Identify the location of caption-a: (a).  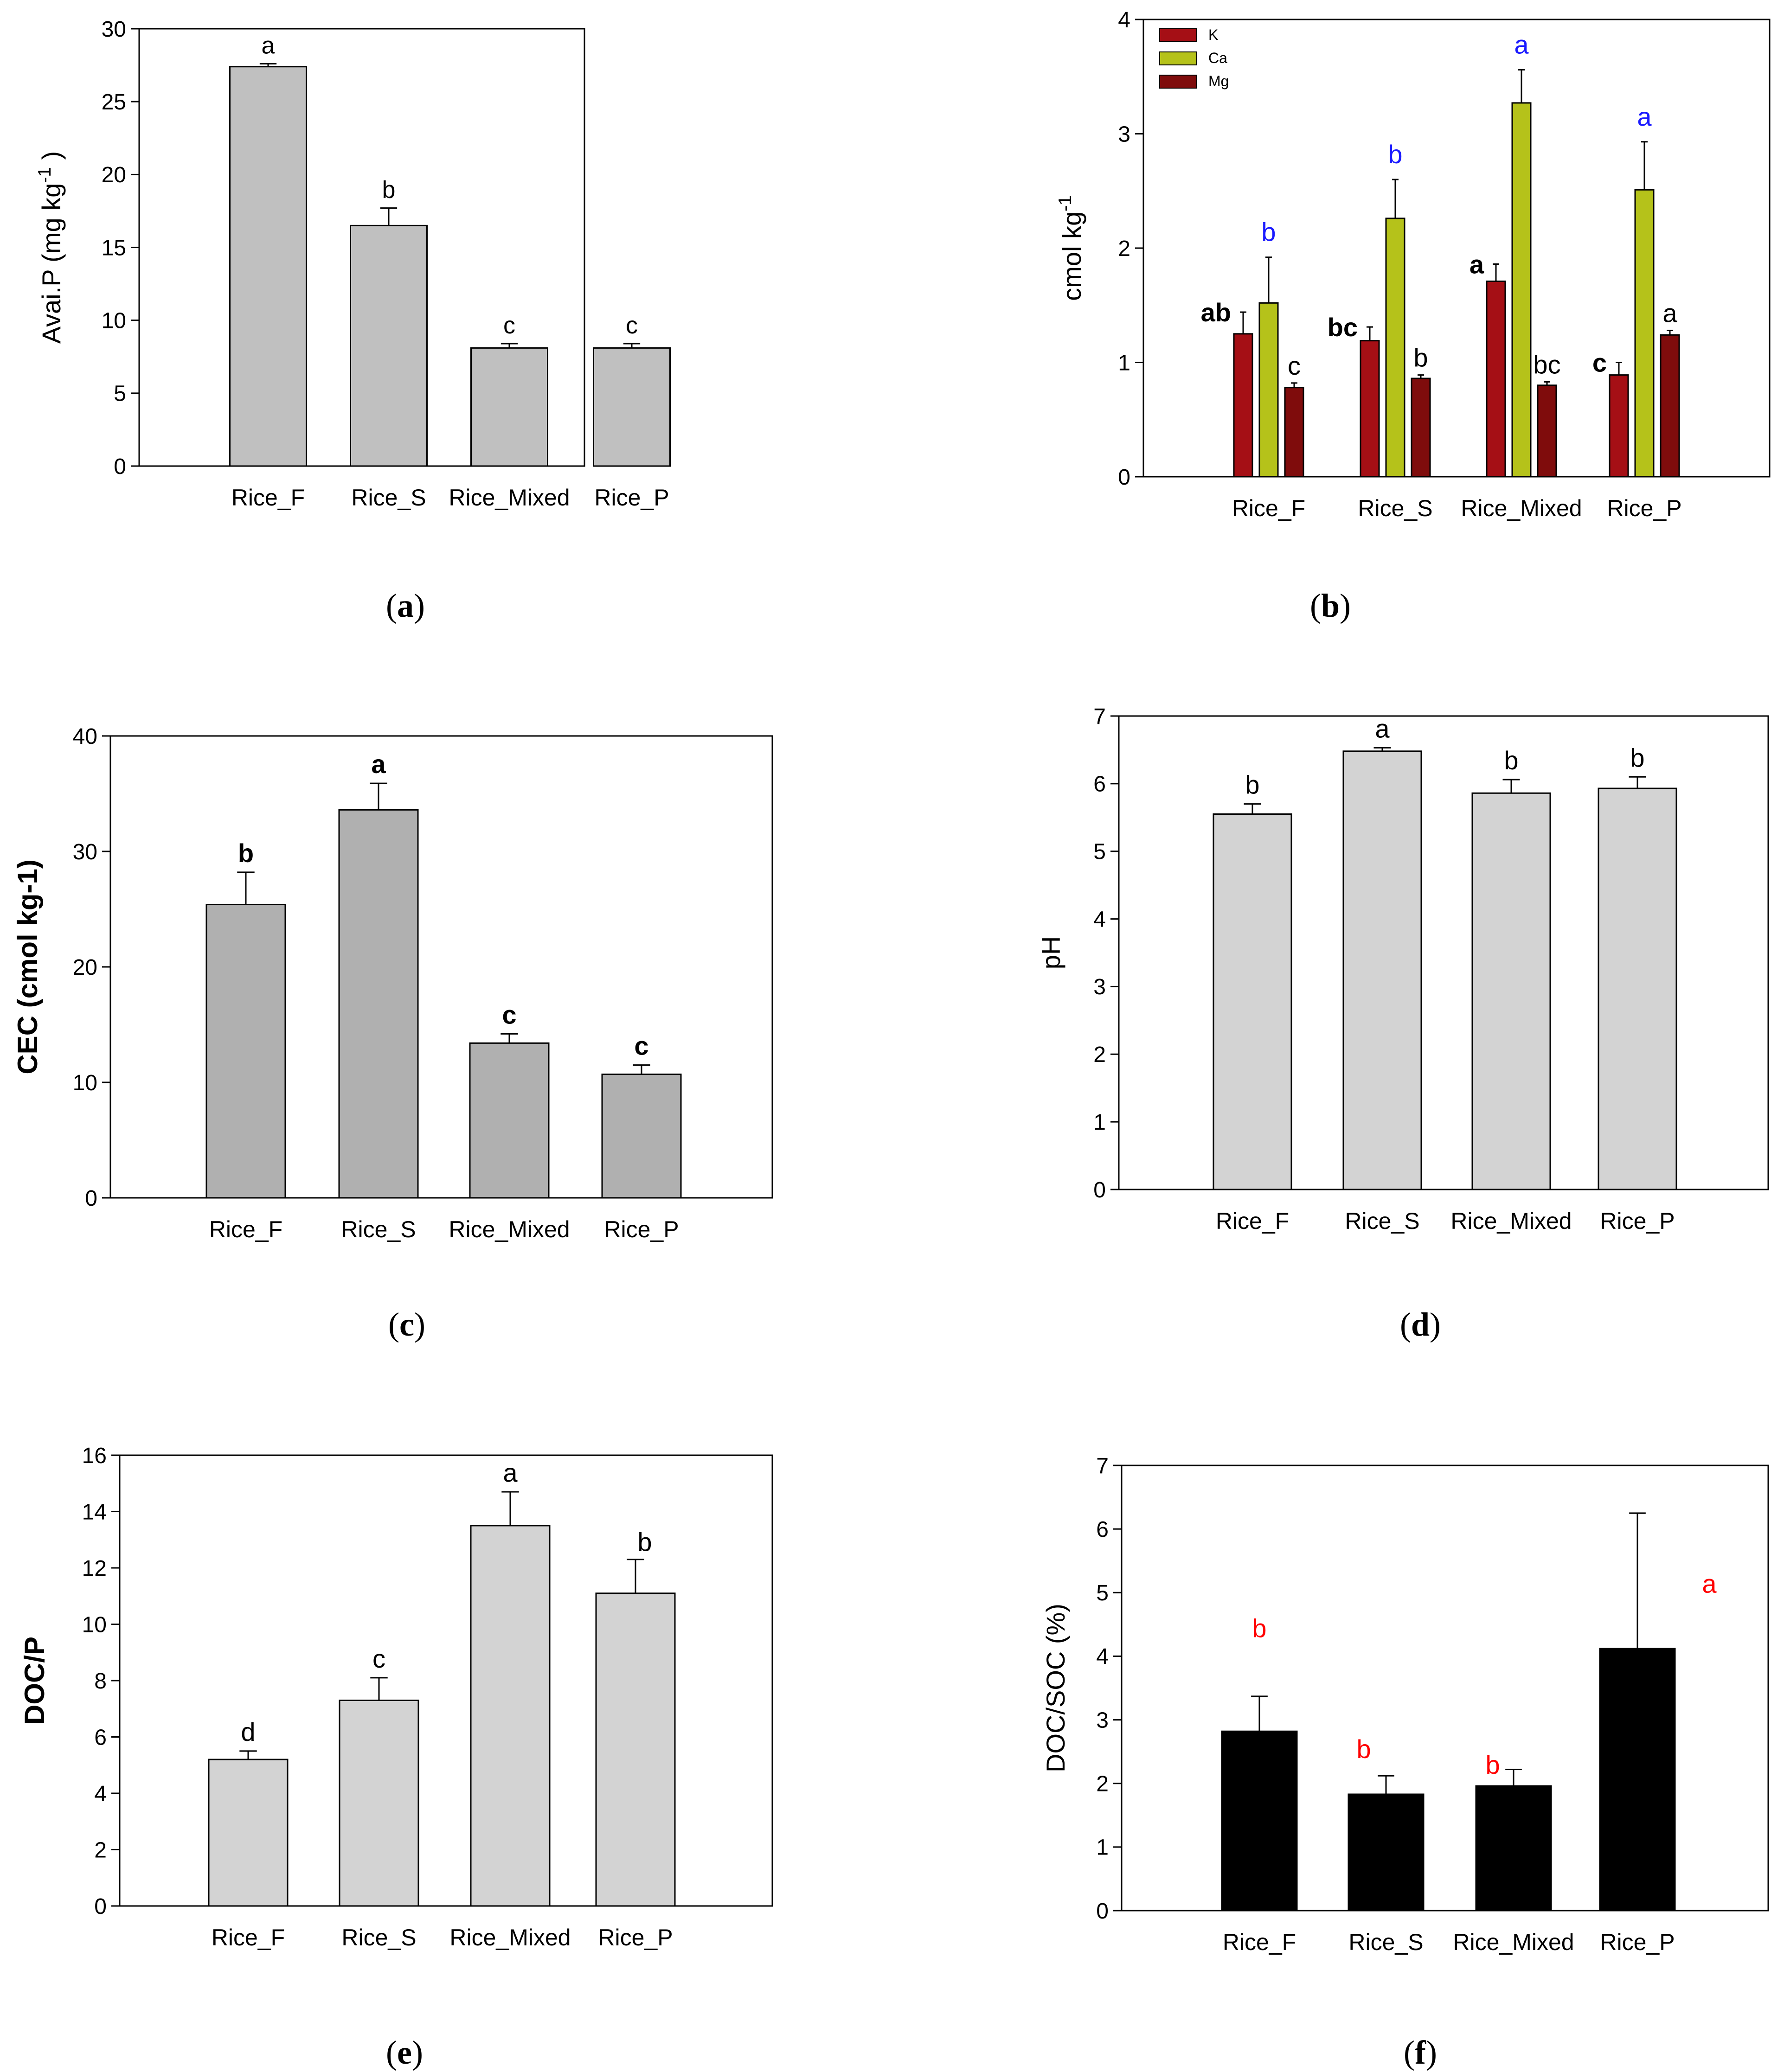
(405, 605).